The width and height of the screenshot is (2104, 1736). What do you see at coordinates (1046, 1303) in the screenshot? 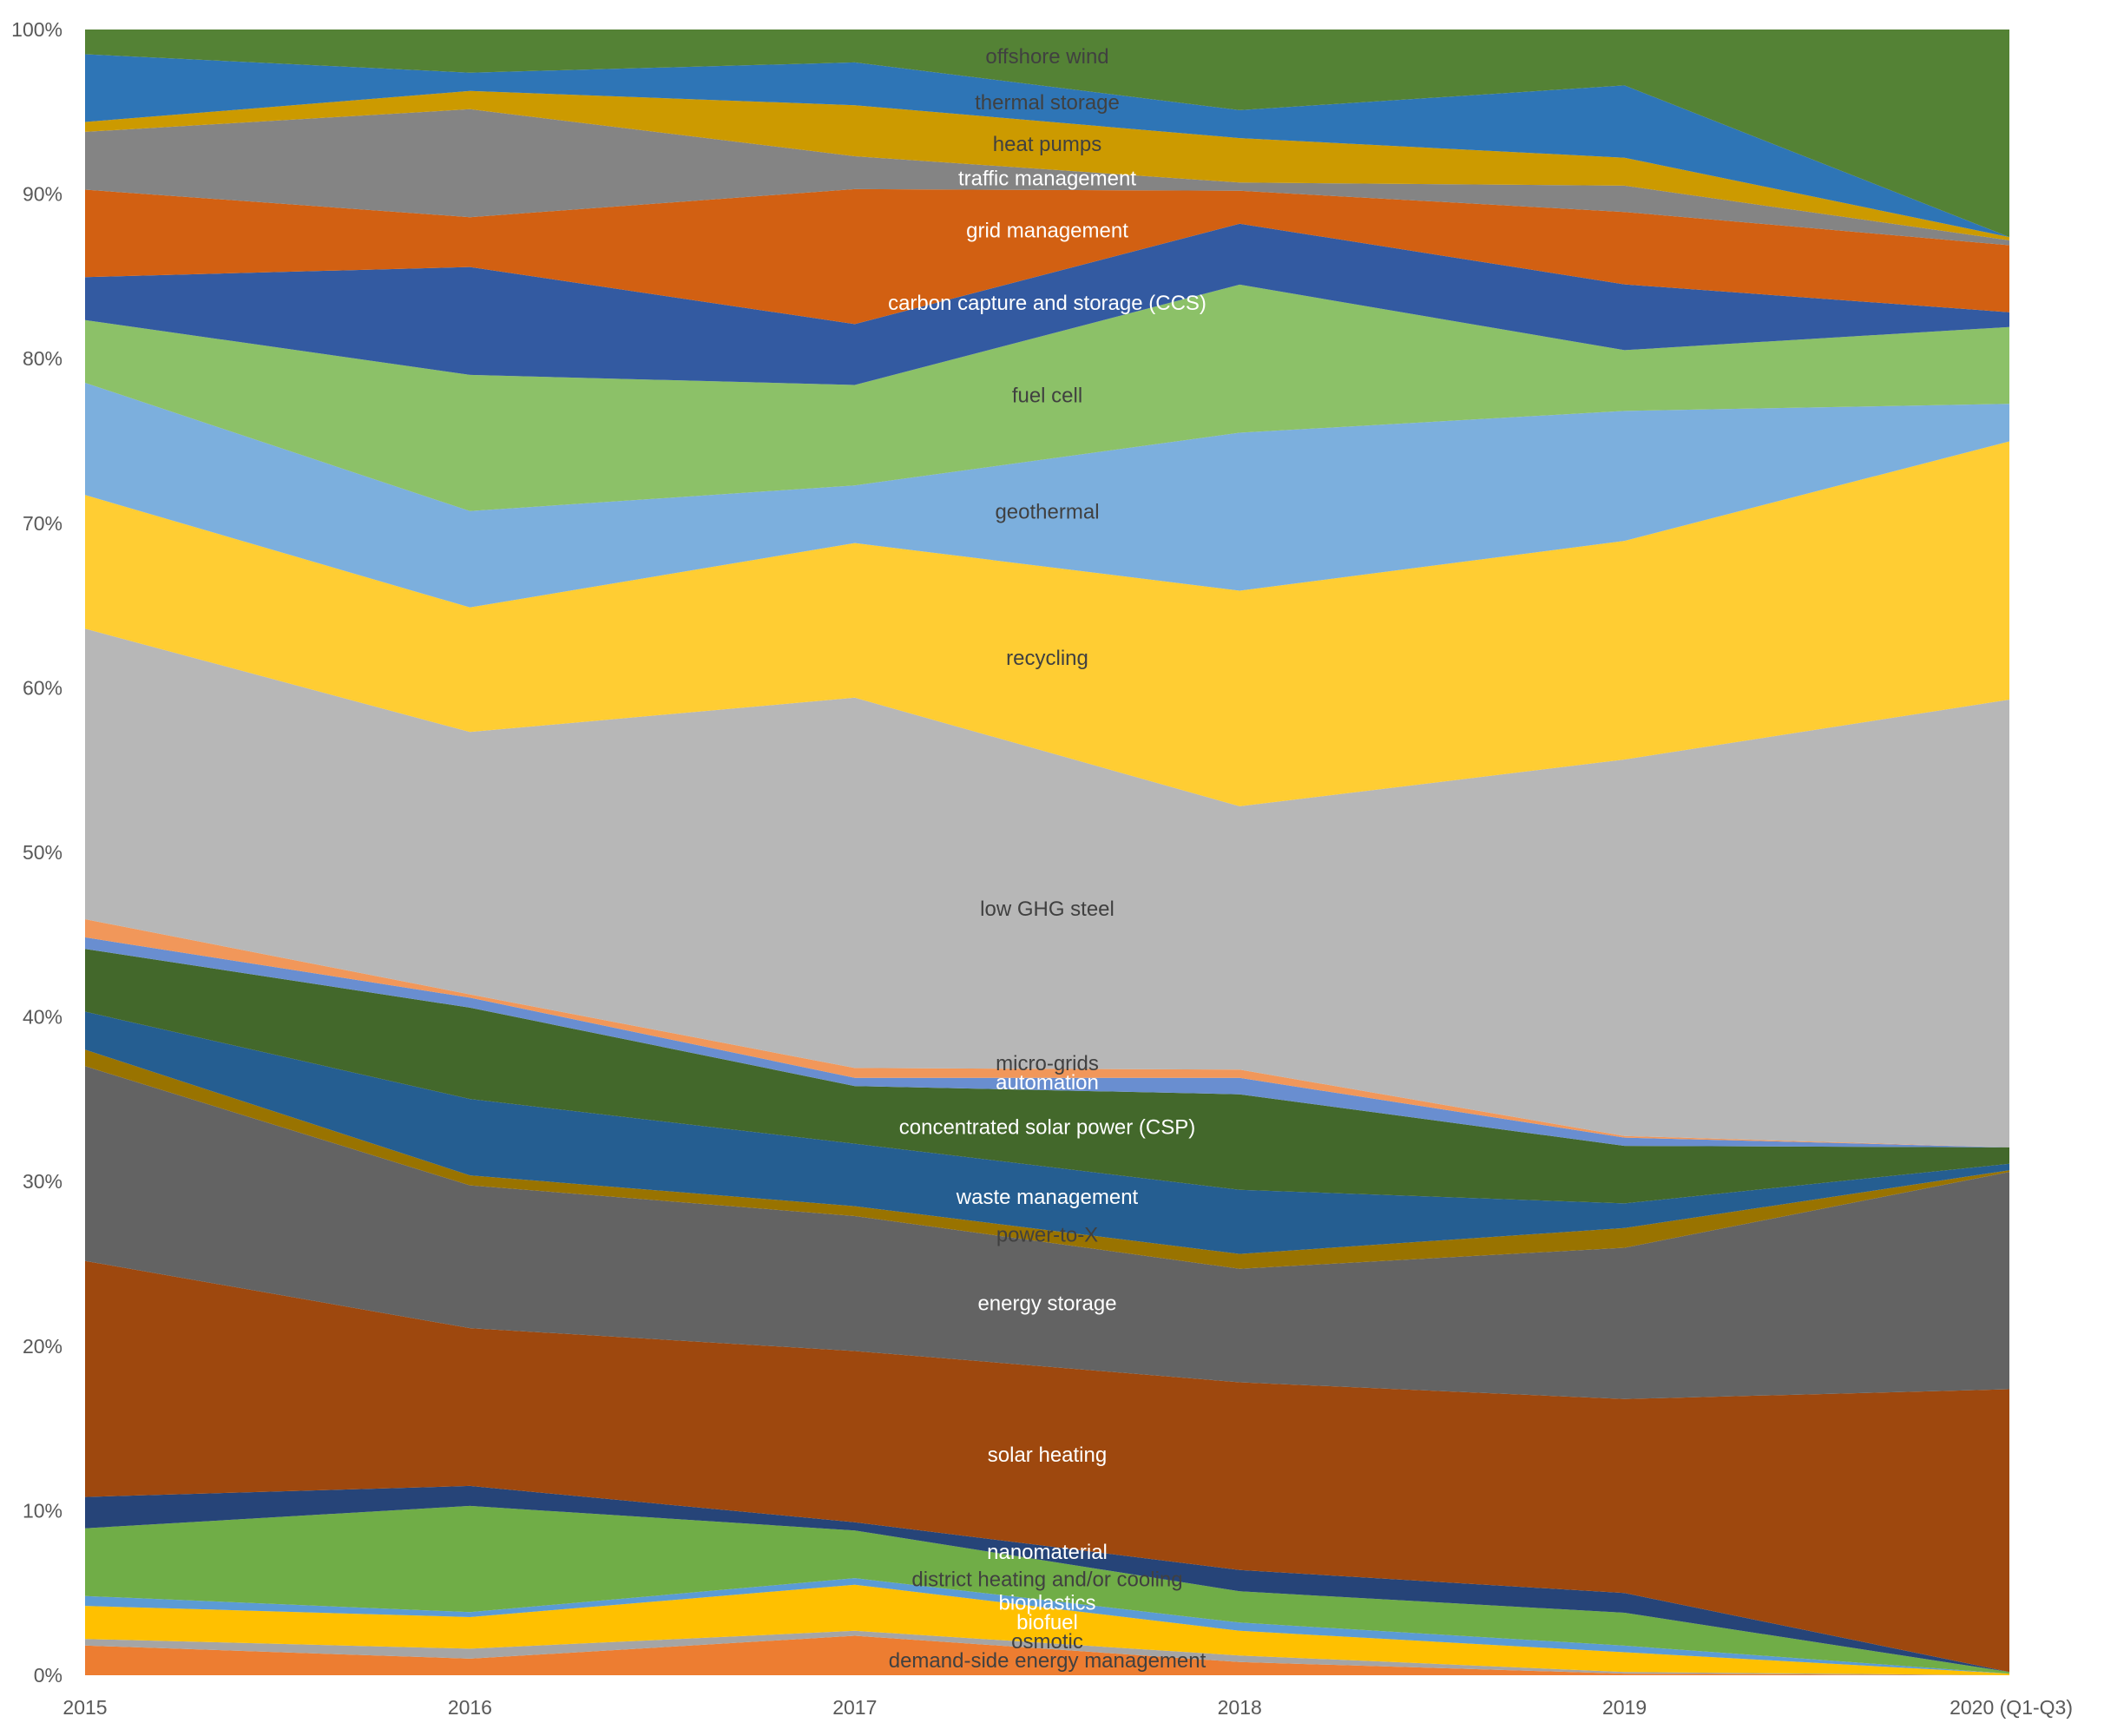
I see `series-label-energy-storage: energy storage` at bounding box center [1046, 1303].